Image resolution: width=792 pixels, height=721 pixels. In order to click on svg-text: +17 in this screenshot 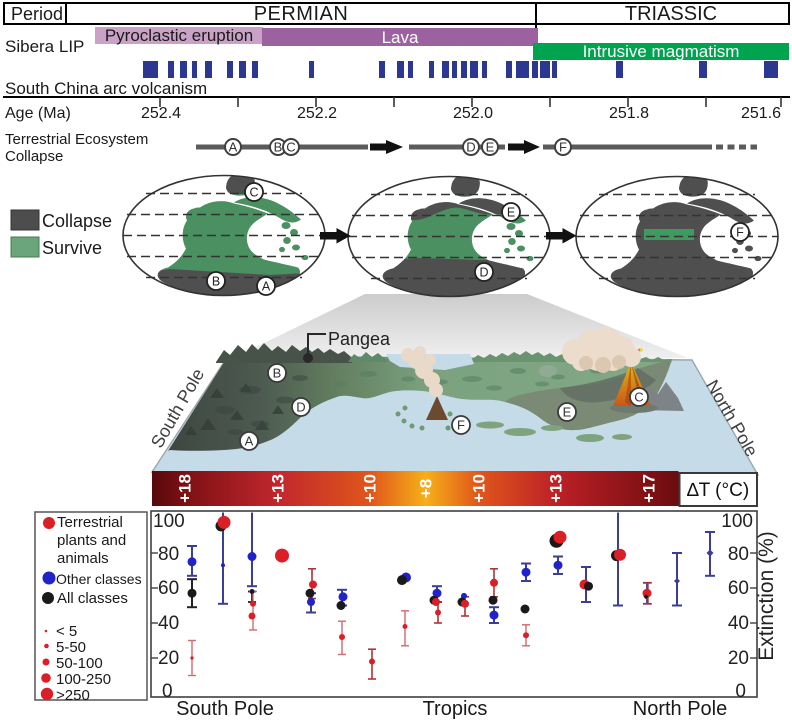, I will do `click(649, 488)`.